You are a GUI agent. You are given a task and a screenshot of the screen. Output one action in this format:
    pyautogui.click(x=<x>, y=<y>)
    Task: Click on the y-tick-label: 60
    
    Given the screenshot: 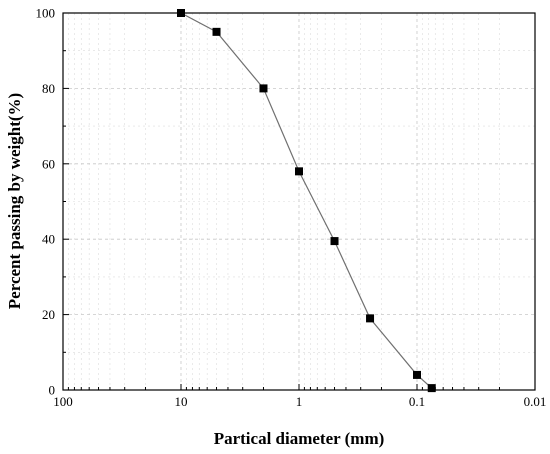 What is the action you would take?
    pyautogui.click(x=48, y=163)
    